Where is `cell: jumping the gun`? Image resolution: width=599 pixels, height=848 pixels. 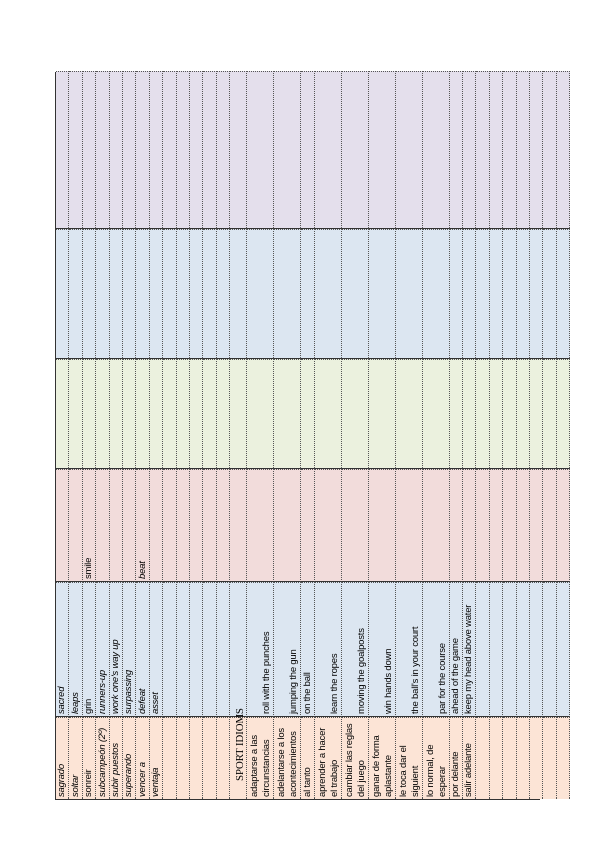
cell: jumping the gun is located at coordinates (288, 649).